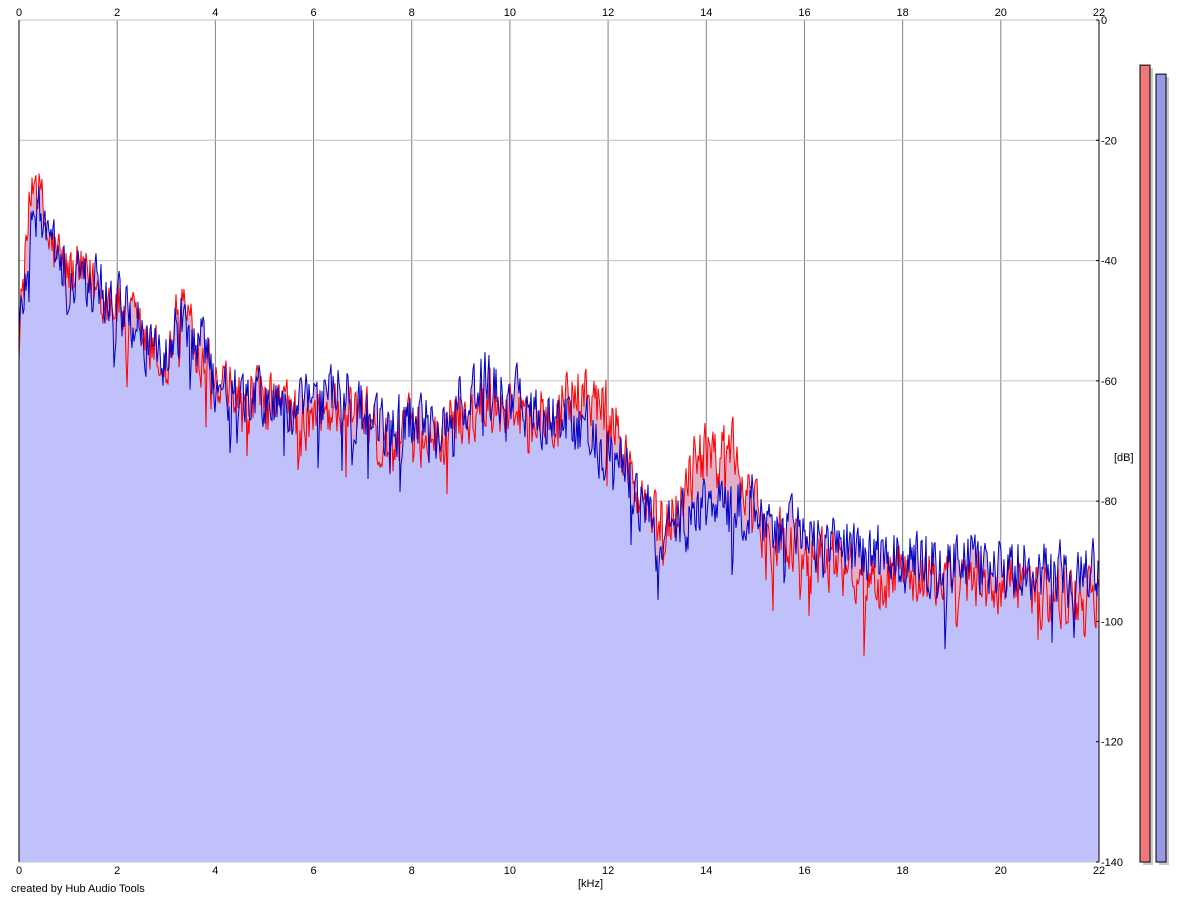 The height and width of the screenshot is (902, 1180). I want to click on x-tick-top-20: 20, so click(1001, 13).